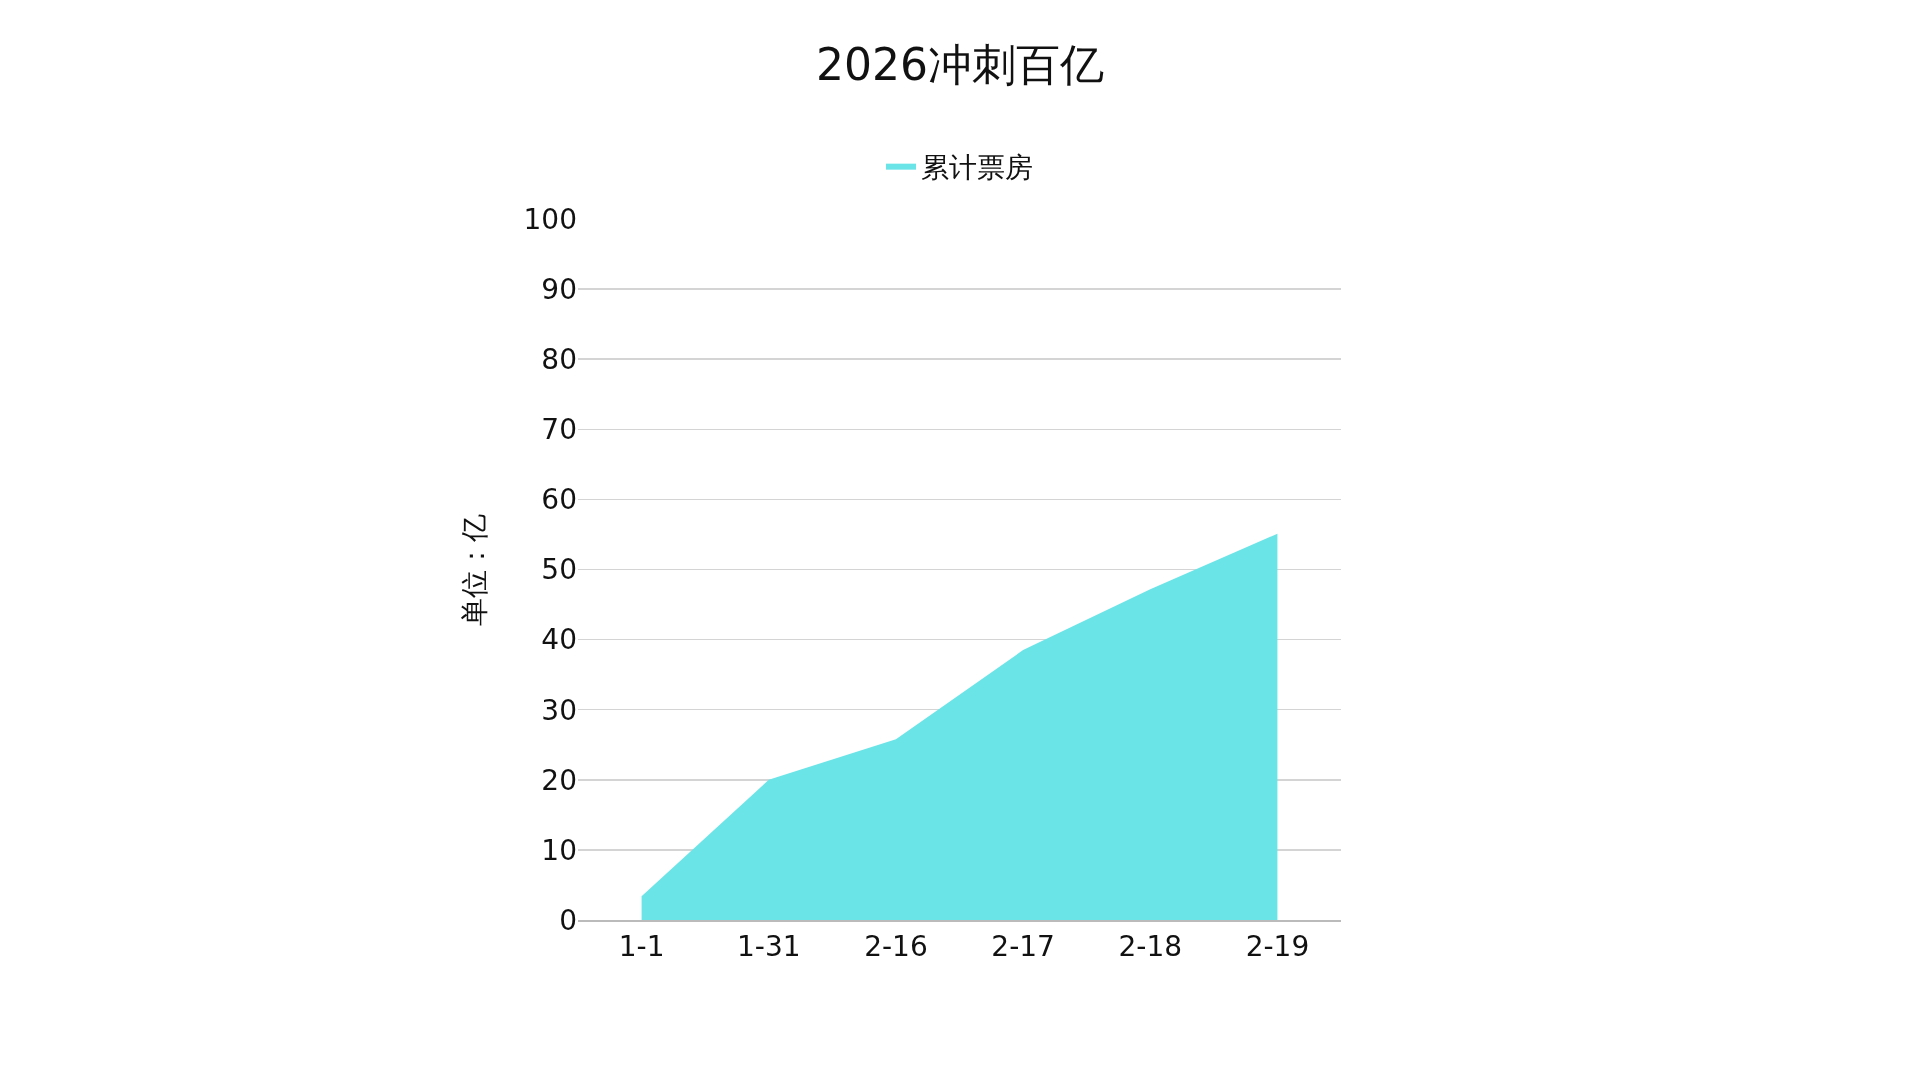 The width and height of the screenshot is (1920, 1080). I want to click on x-tick-label: 1-31, so click(768, 946).